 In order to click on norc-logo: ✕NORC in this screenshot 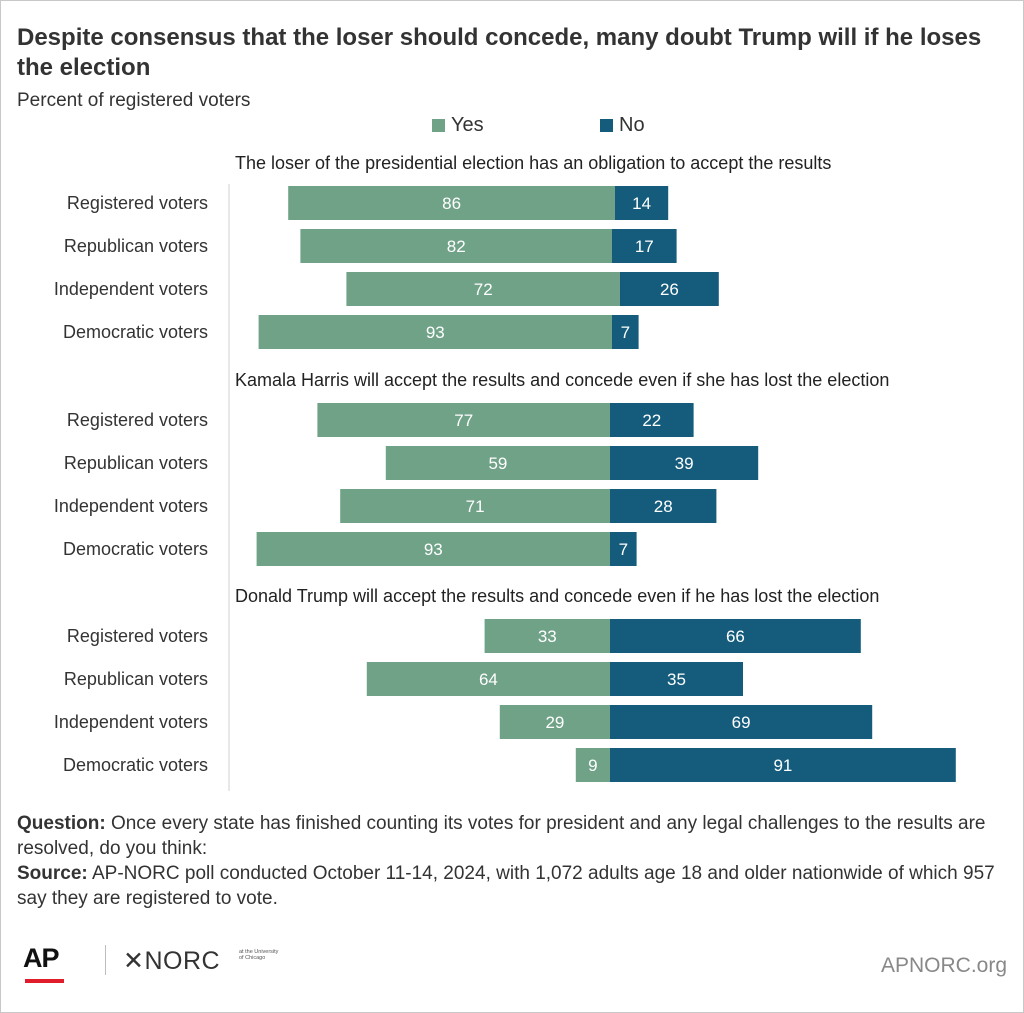, I will do `click(172, 961)`.